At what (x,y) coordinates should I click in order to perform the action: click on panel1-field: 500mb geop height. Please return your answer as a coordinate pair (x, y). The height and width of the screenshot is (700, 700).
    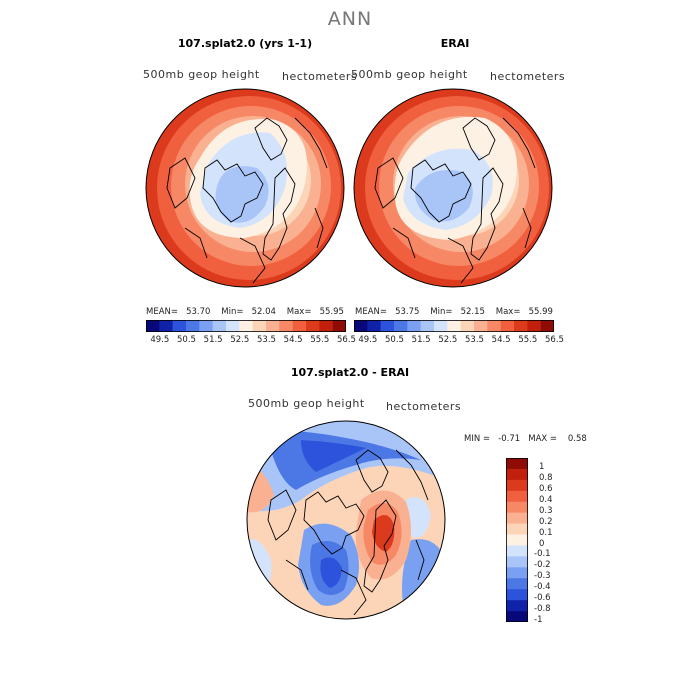
    Looking at the image, I should click on (201, 74).